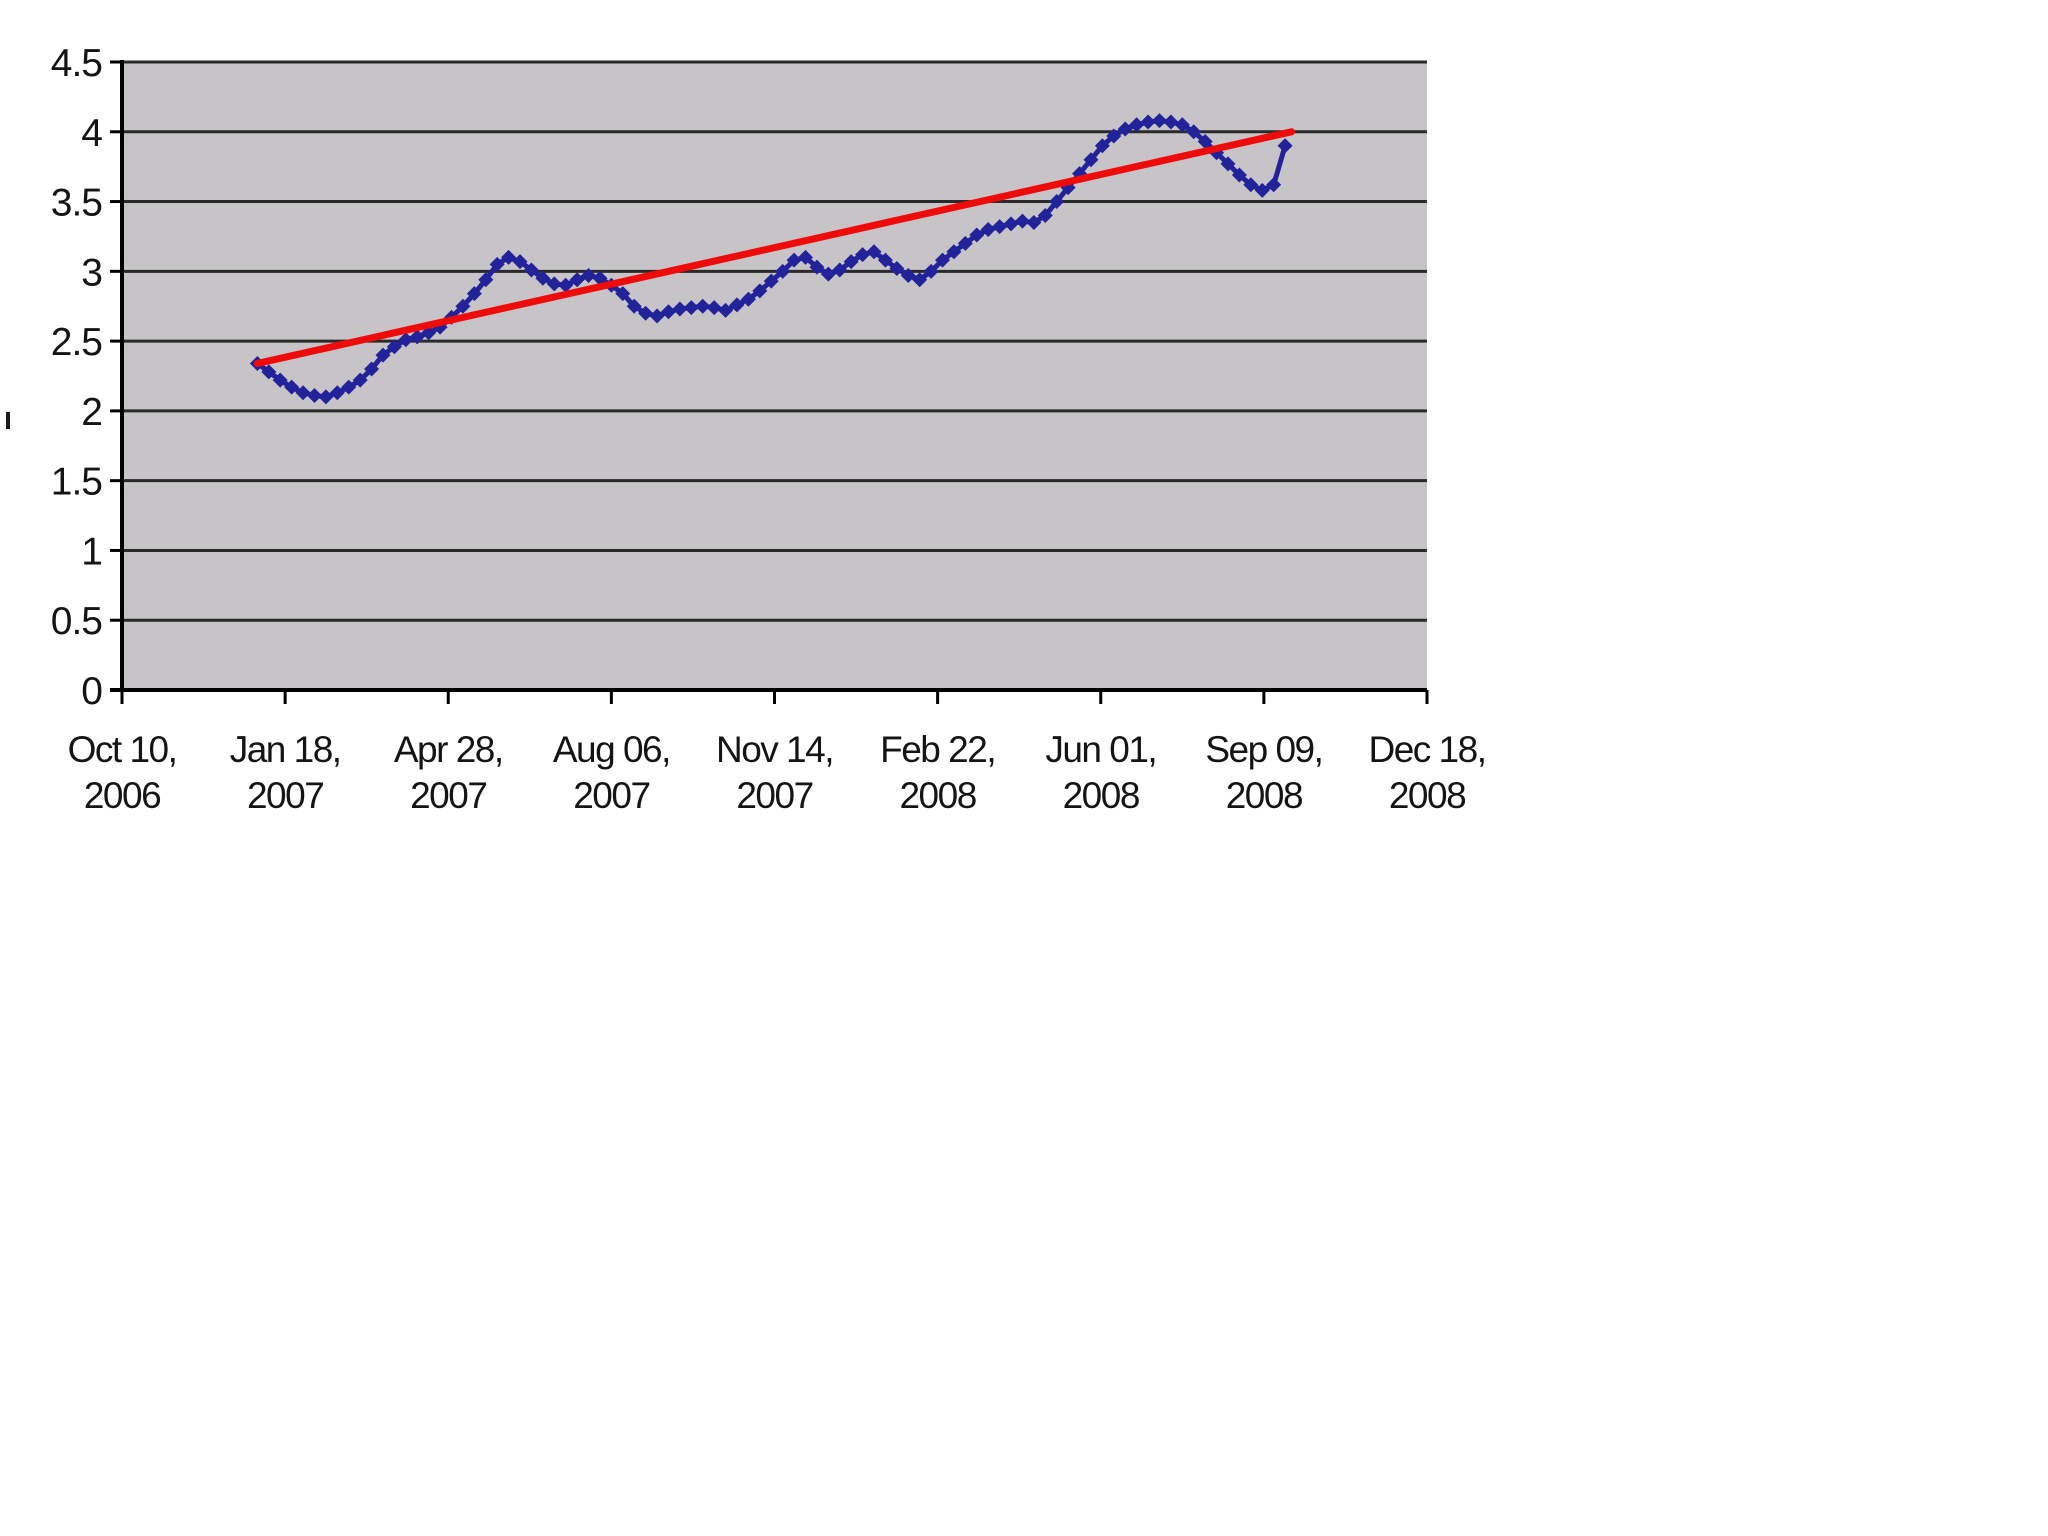 Image resolution: width=2048 pixels, height=1536 pixels. I want to click on trendline, so click(774, 247).